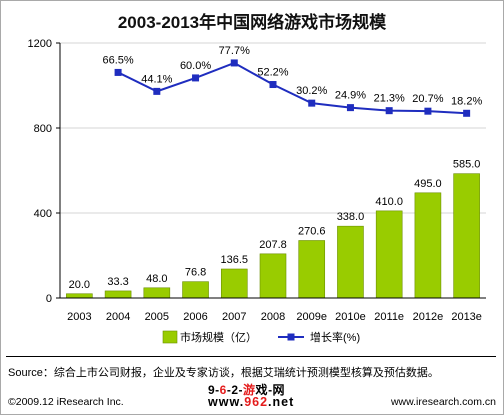  Describe the element at coordinates (467, 165) in the screenshot. I see `bar-value-label: 585.0` at that location.